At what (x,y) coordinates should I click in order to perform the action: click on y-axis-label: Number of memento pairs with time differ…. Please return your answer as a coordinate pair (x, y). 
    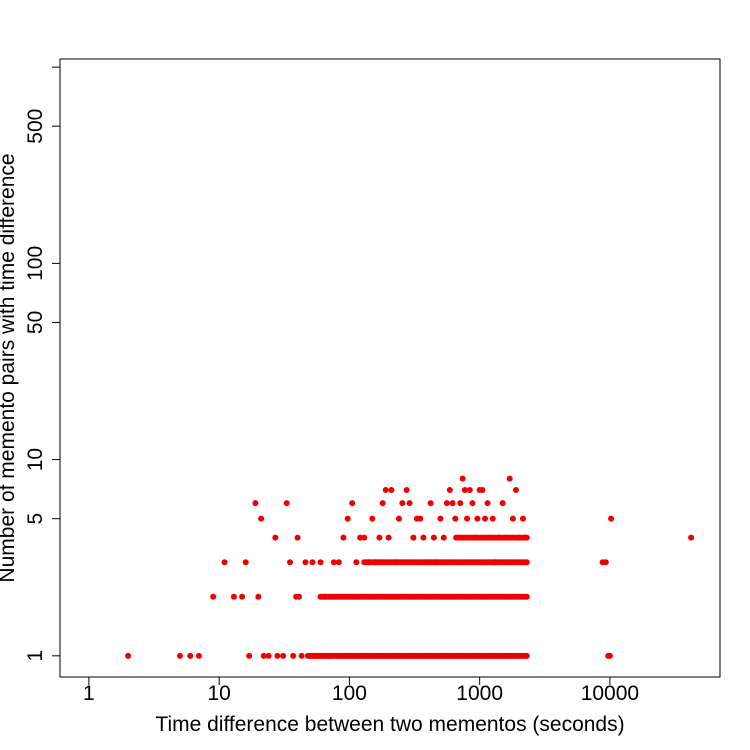
    Looking at the image, I should click on (9, 367).